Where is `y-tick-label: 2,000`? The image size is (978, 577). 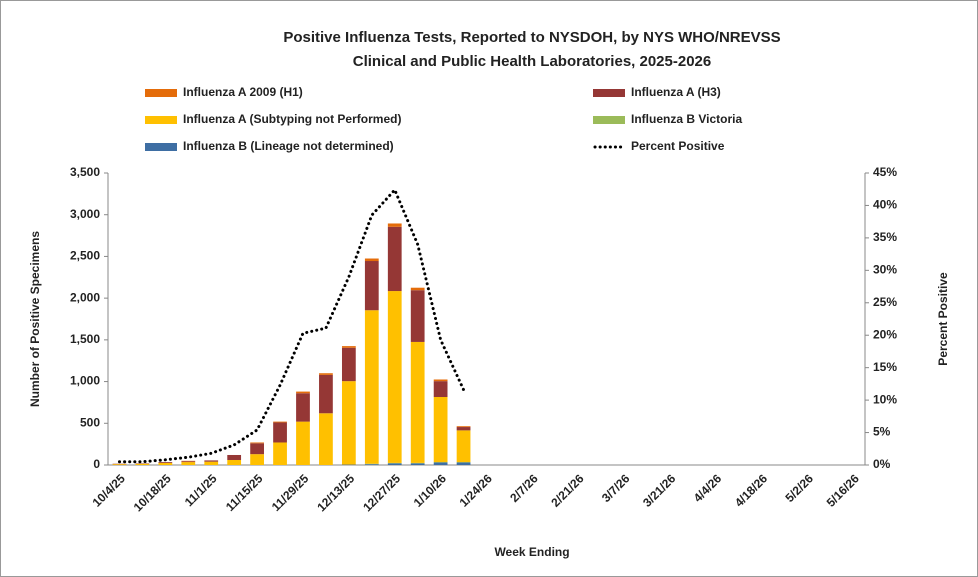
y-tick-label: 2,000 is located at coordinates (85, 297).